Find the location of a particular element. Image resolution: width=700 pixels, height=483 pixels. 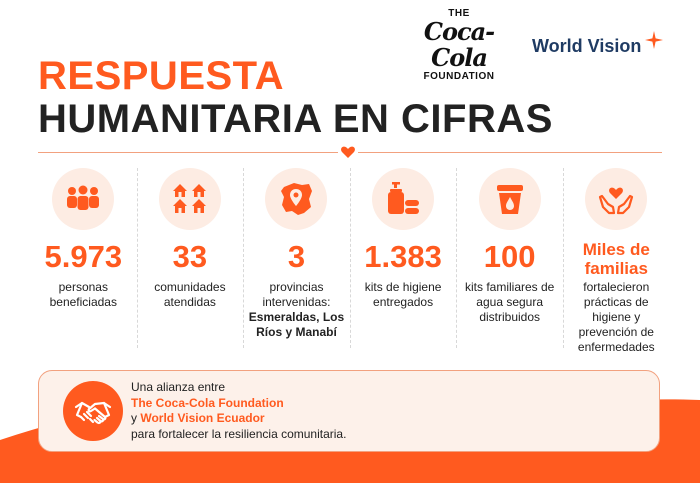

page-title: RESPUESTA HUMANITARIA EN CIFRAS is located at coordinates (295, 98).